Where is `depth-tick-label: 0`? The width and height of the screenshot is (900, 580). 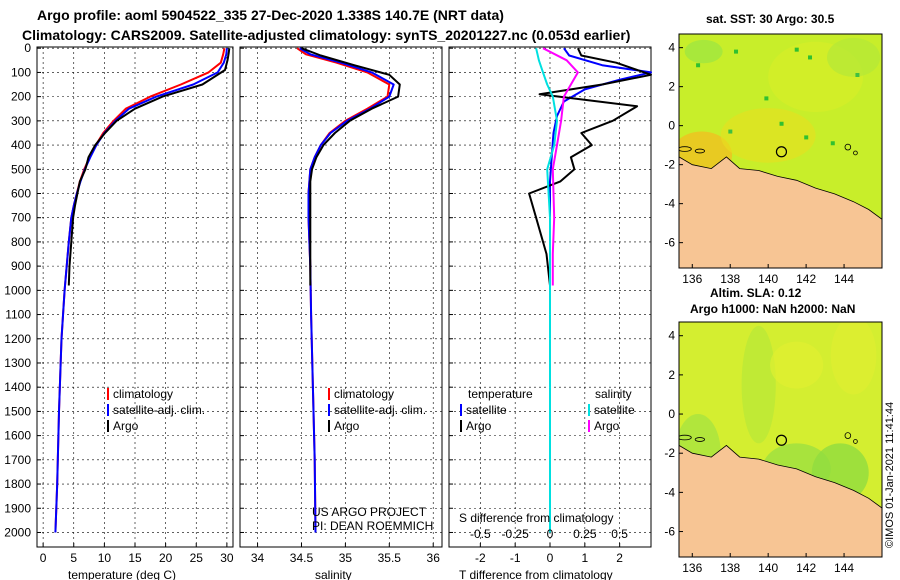
depth-tick-label: 0 is located at coordinates (27, 48).